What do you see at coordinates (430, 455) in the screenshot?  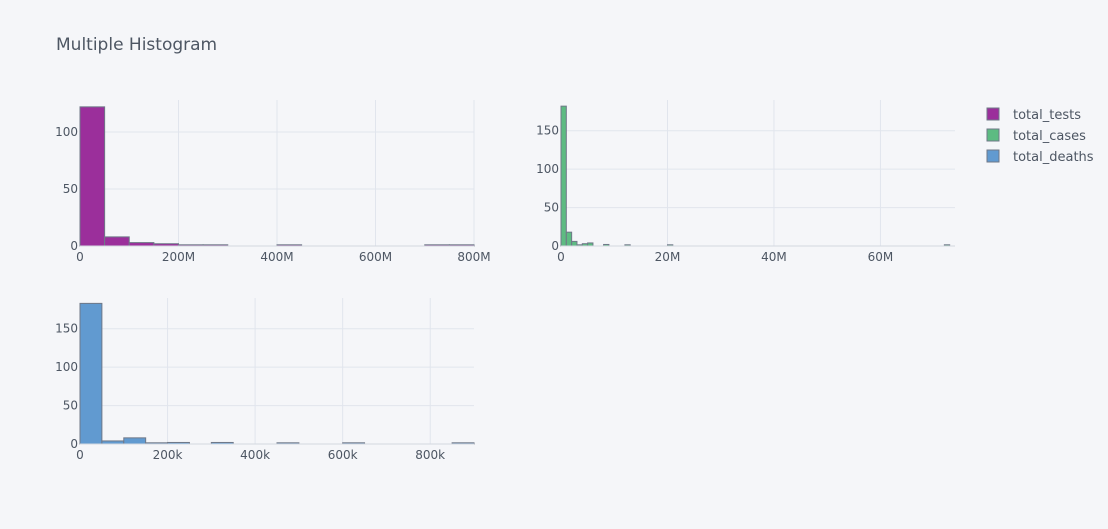 I see `x-tick-label: 800k` at bounding box center [430, 455].